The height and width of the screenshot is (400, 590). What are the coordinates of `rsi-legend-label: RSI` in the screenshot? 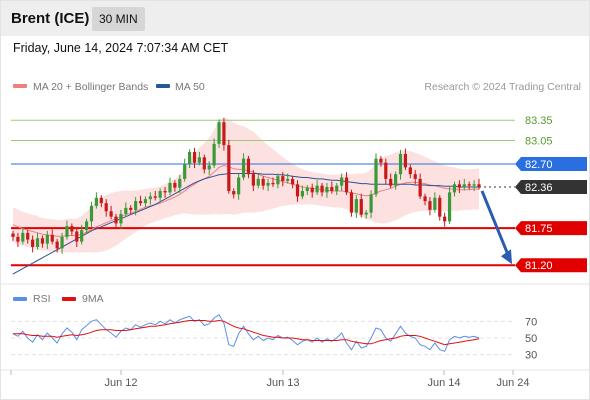 It's located at (42, 299).